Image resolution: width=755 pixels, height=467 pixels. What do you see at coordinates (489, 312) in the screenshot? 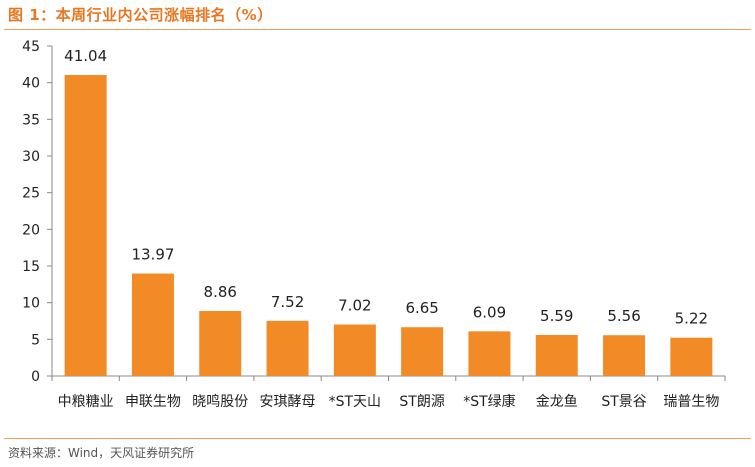
I see `data-label: 6.09` at bounding box center [489, 312].